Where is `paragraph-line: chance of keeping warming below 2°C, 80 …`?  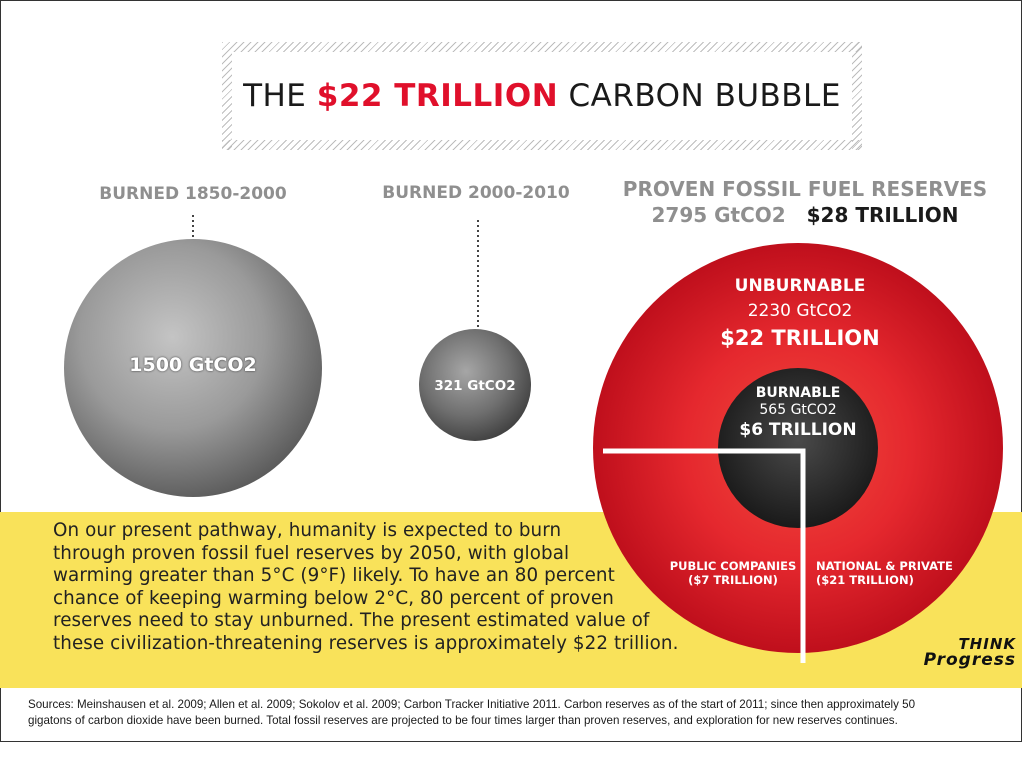
paragraph-line: chance of keeping warming below 2°C, 80 … is located at coordinates (333, 598).